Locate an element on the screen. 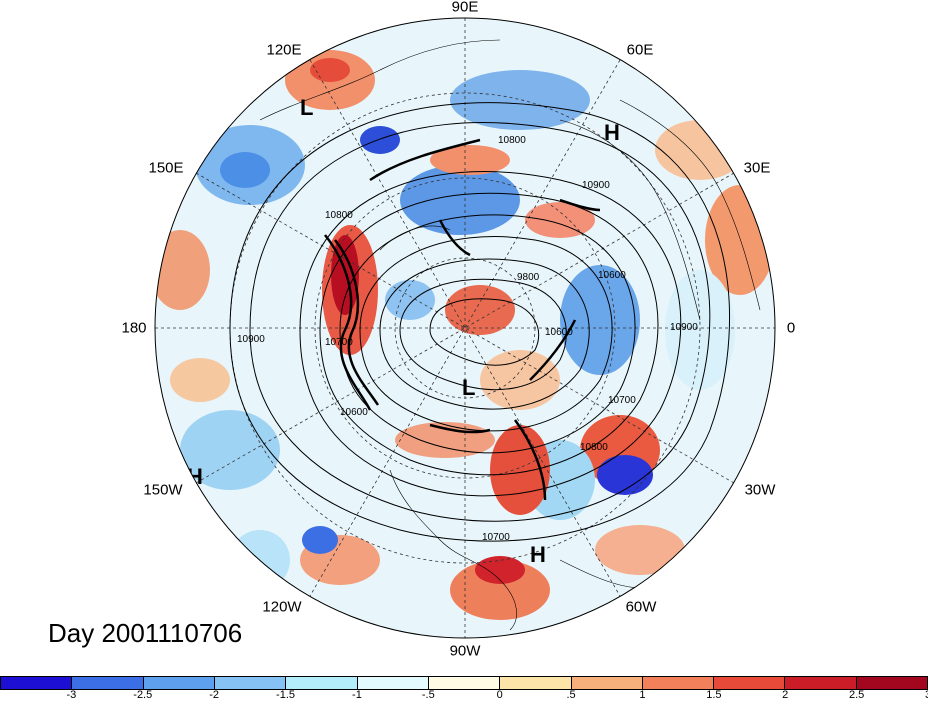  colorbar-ticks: -3 -2.5 -2 -1.5 -1 -.5 0 .5 1 1.5 2 2.5 3 is located at coordinates (464, 695).